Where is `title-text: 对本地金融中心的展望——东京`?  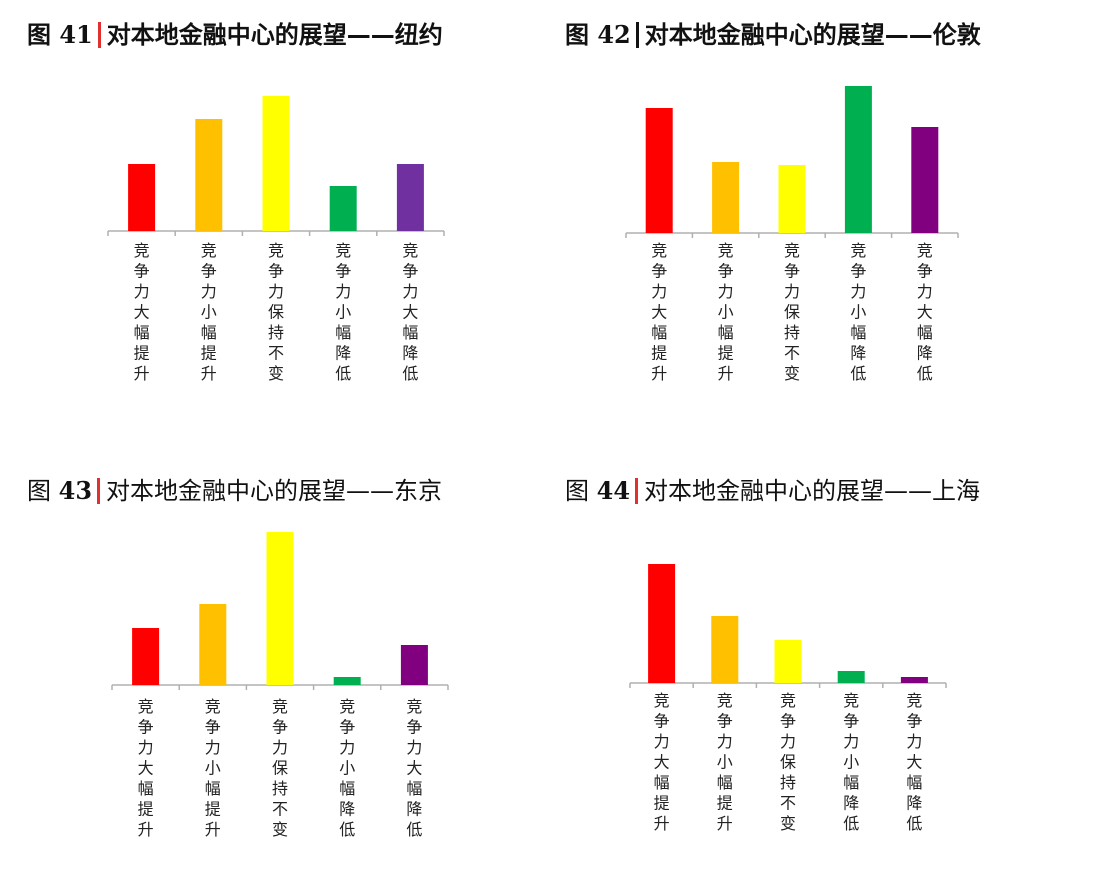 title-text: 对本地金融中心的展望——东京 is located at coordinates (274, 491).